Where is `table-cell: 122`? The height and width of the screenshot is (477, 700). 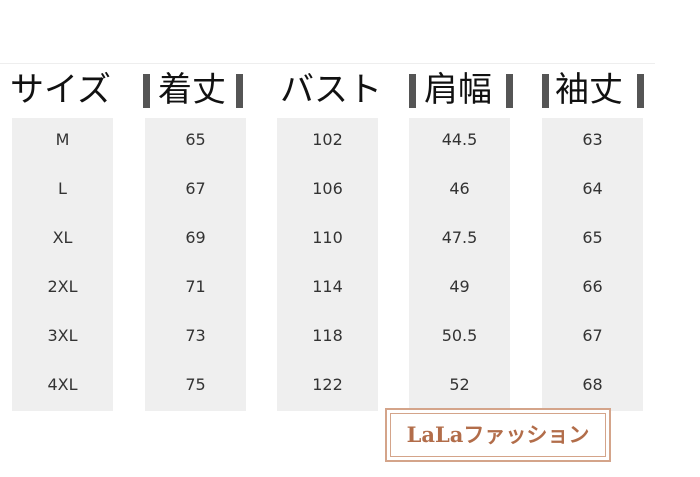
table-cell: 122 is located at coordinates (327, 384).